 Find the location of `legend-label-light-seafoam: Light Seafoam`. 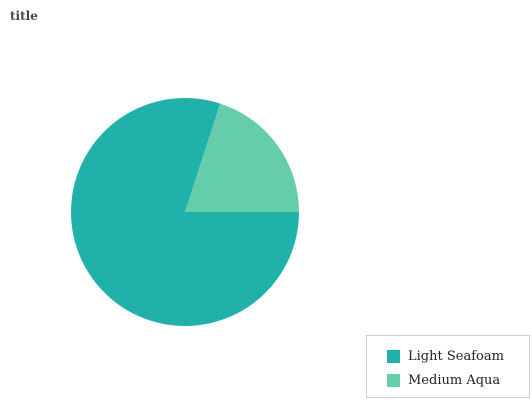

legend-label-light-seafoam: Light Seafoam is located at coordinates (456, 356).